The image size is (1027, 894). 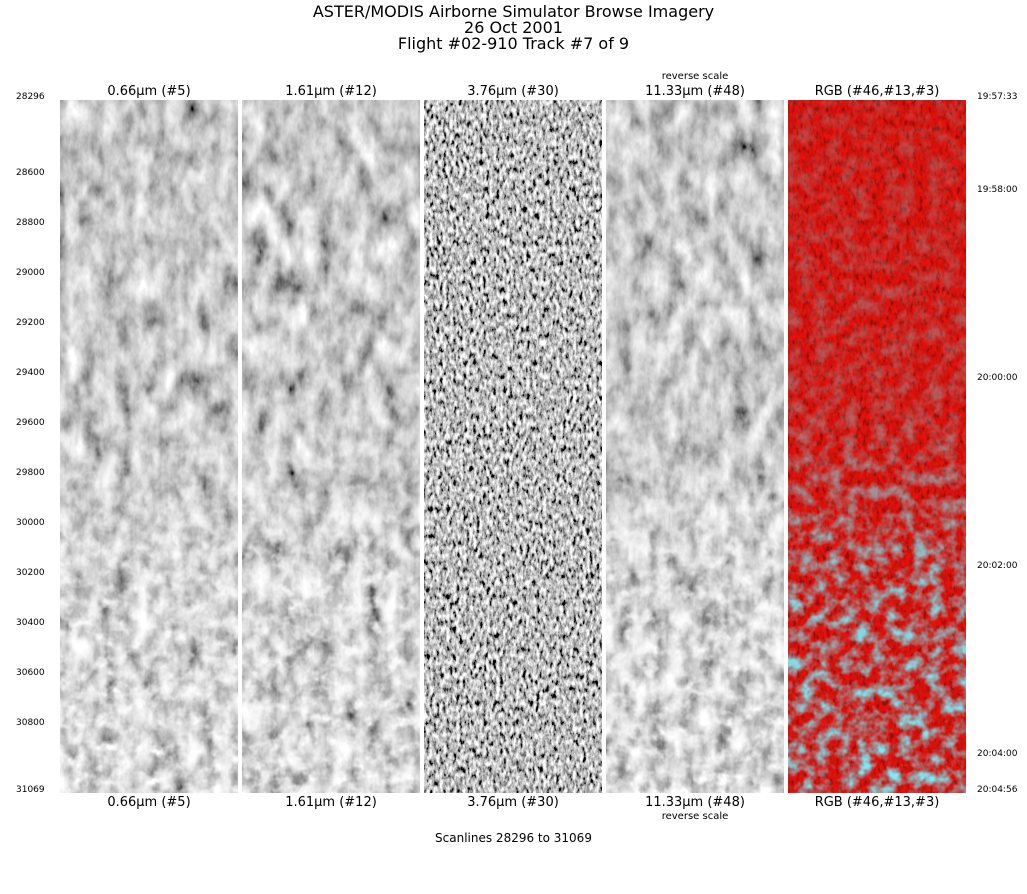 I want to click on scanline-label: 30400, so click(x=30, y=622).